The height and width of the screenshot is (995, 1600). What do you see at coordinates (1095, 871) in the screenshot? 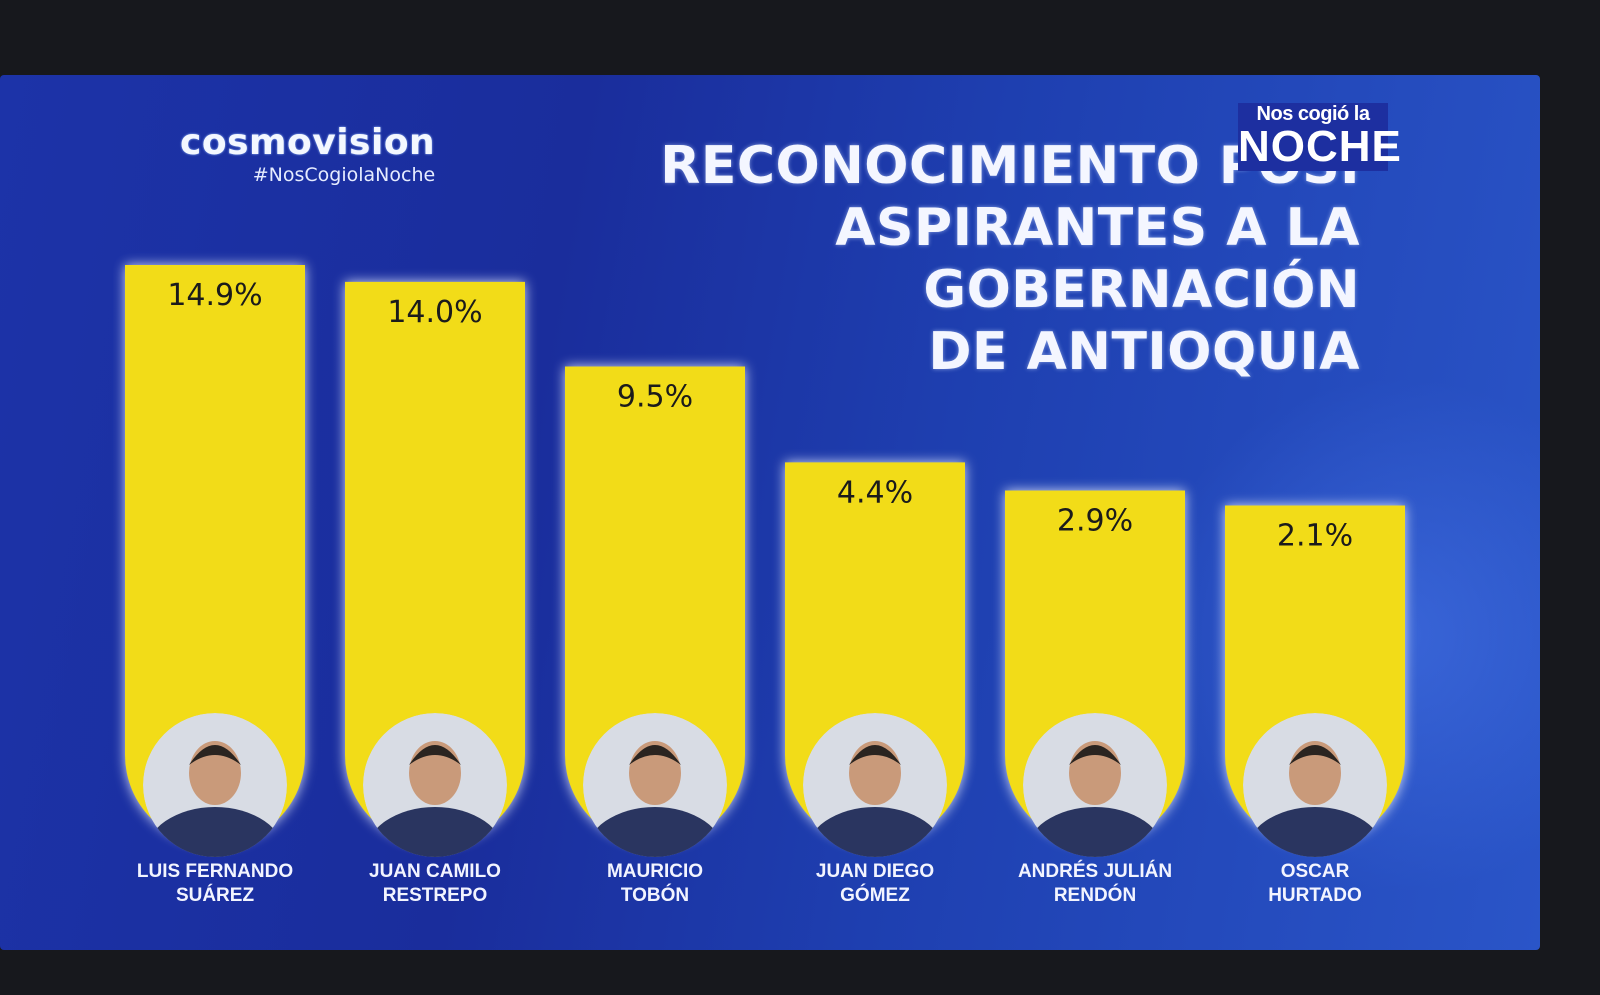
I see `candidate-name: ANDRÉS JULIÁN` at bounding box center [1095, 871].